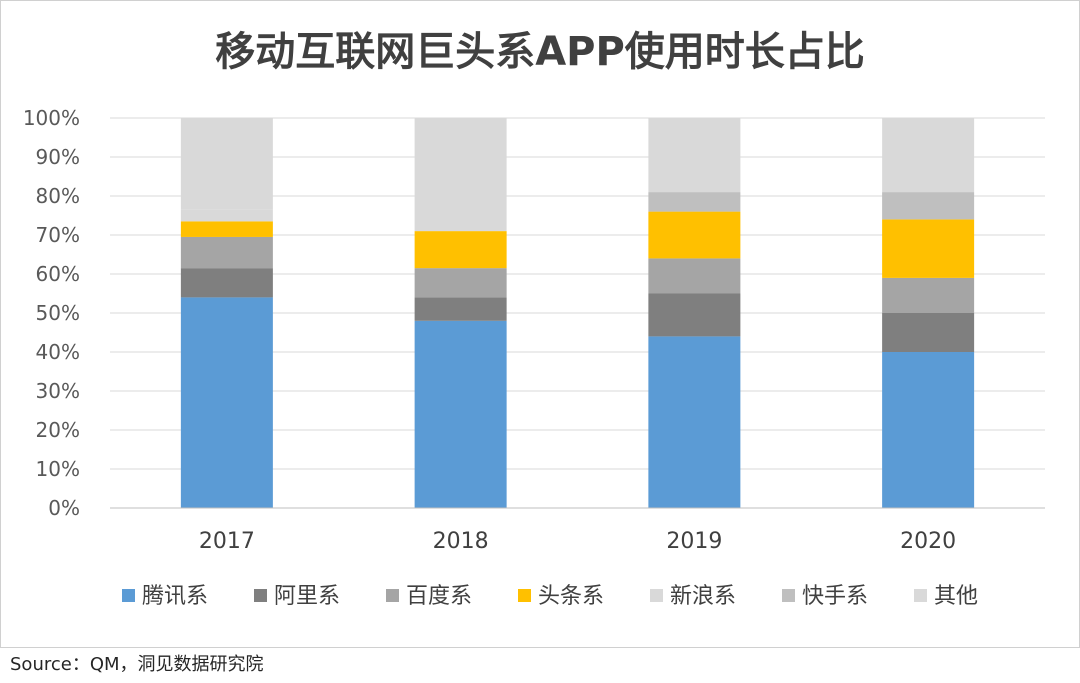 The height and width of the screenshot is (683, 1080). I want to click on legend-label: 头条系, so click(571, 596).